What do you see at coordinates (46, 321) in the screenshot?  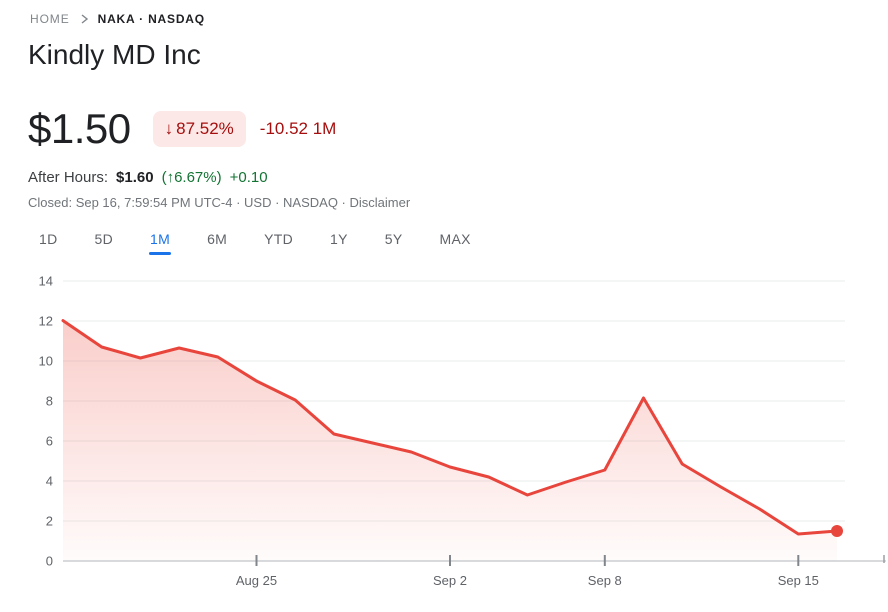 I see `y-axis-label: 12` at bounding box center [46, 321].